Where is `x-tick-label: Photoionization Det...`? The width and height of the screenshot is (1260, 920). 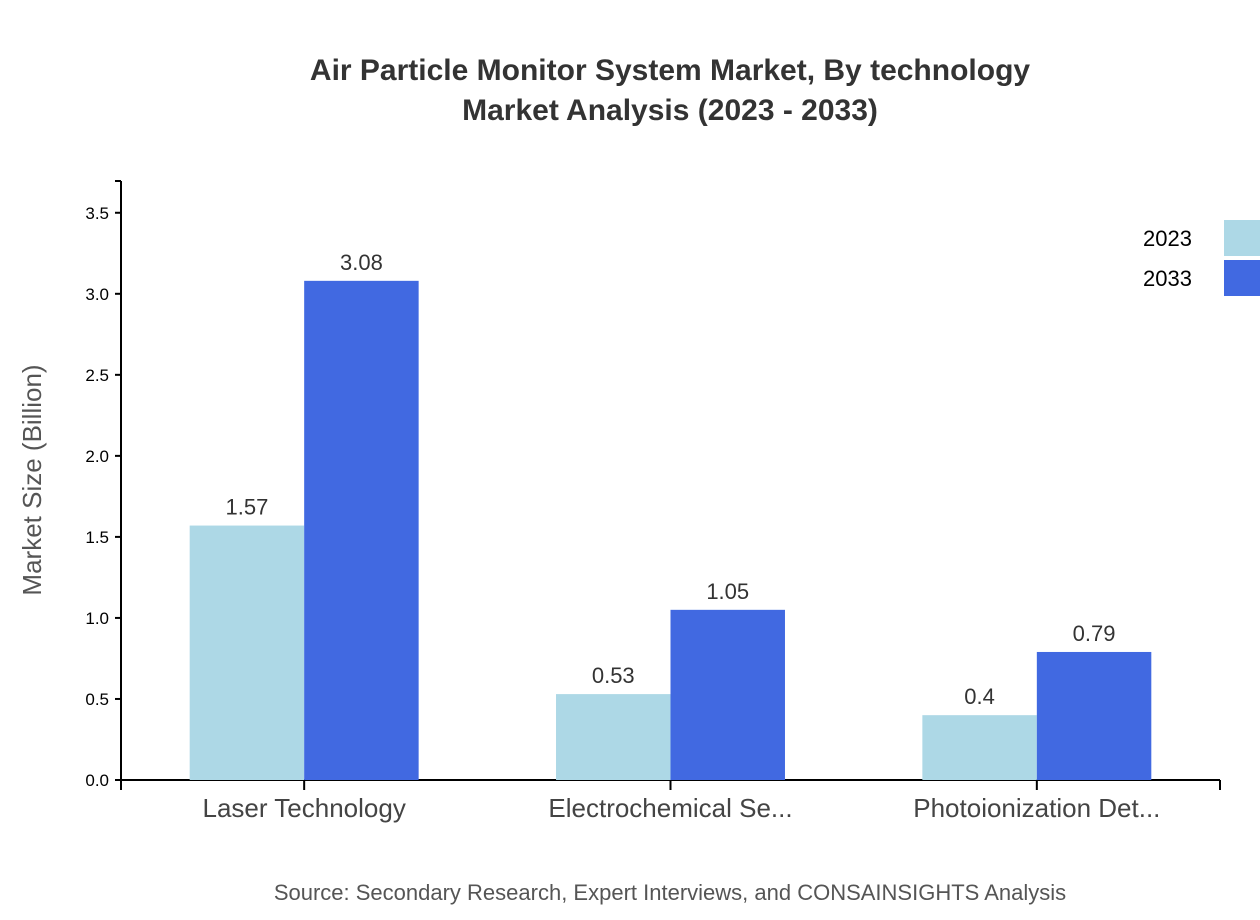
x-tick-label: Photoionization Det... is located at coordinates (1036, 808).